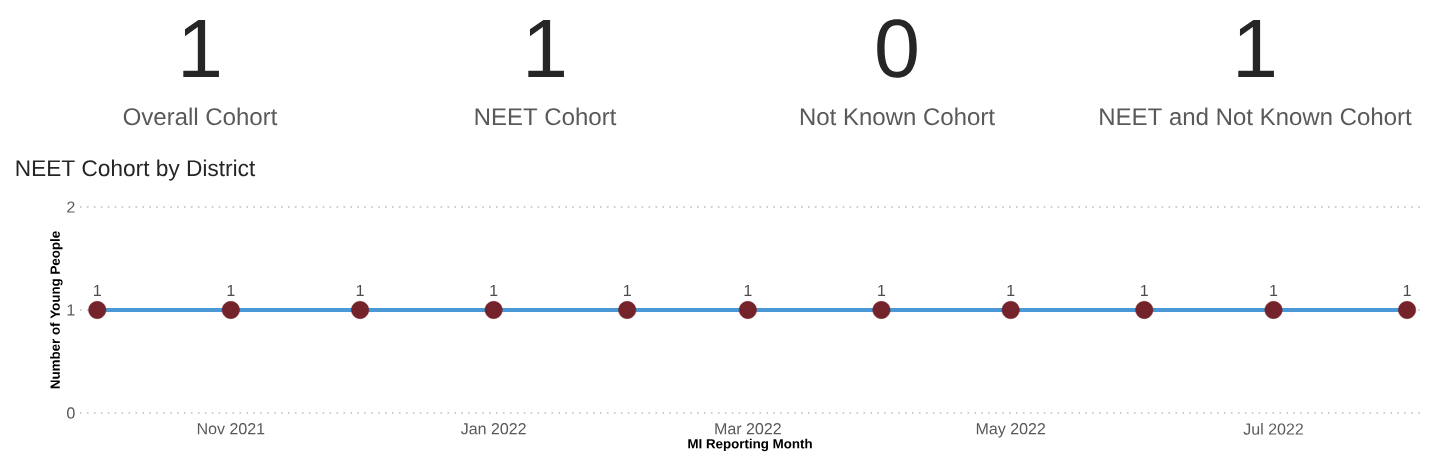 This screenshot has height=470, width=1438. I want to click on x-axis-title: MI Reporting Month, so click(750, 445).